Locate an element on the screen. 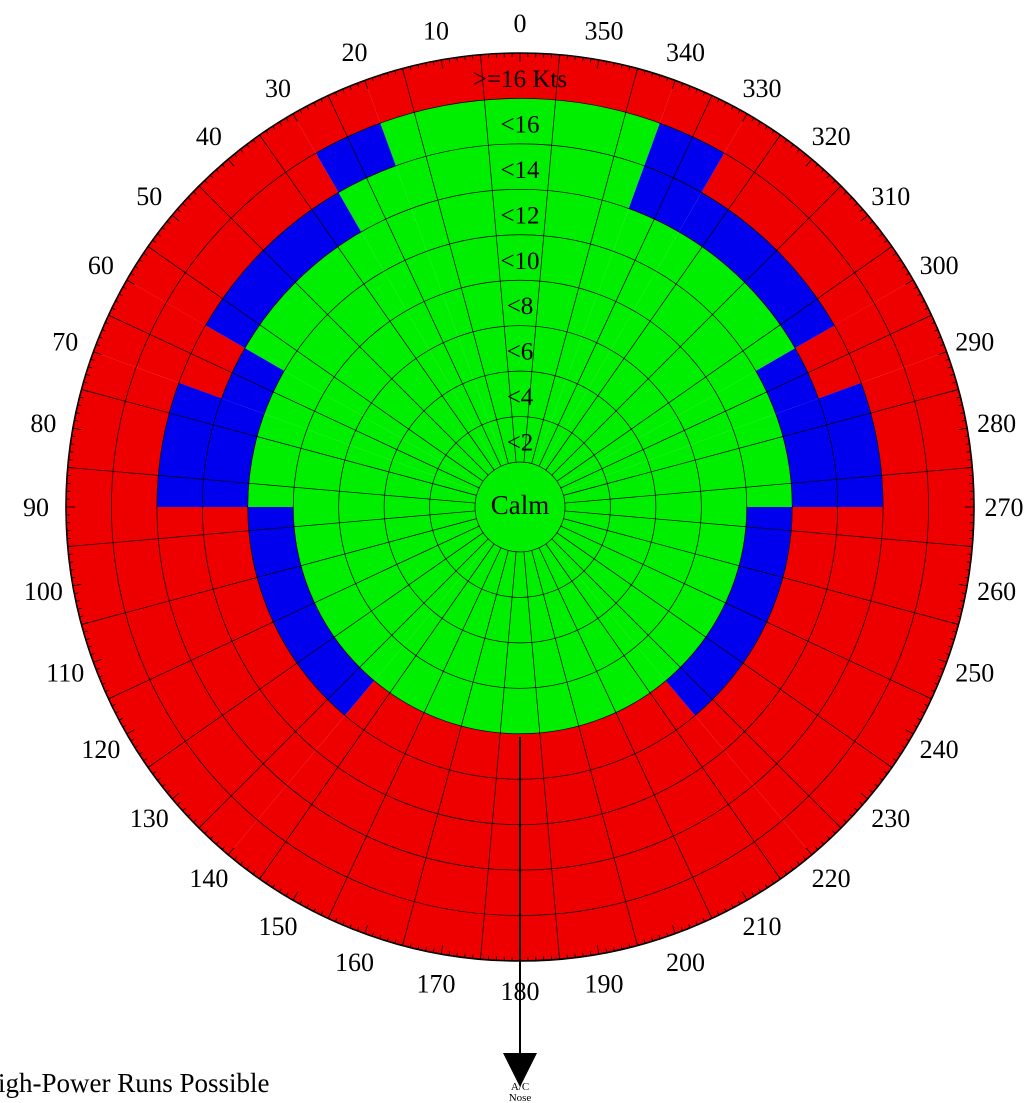 This screenshot has width=1034, height=1103. direction-label: 20 is located at coordinates (354, 52).